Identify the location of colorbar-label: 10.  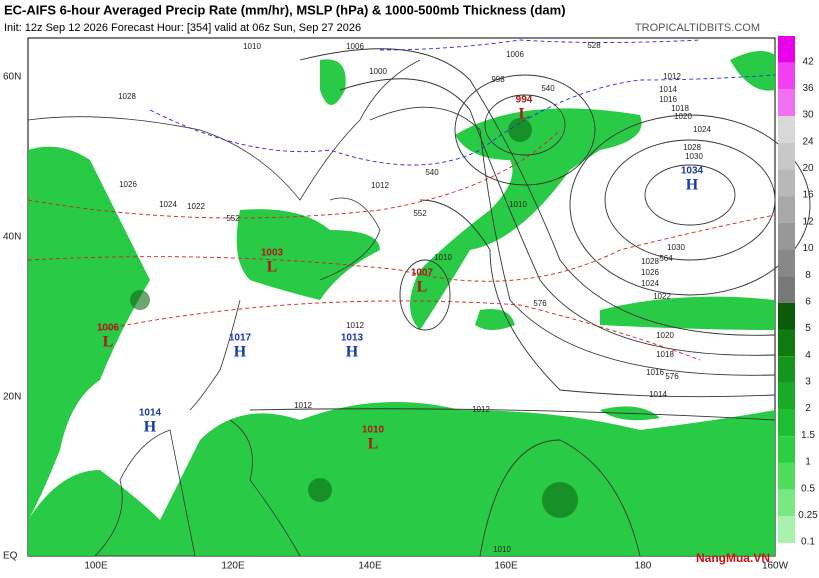
(808, 248).